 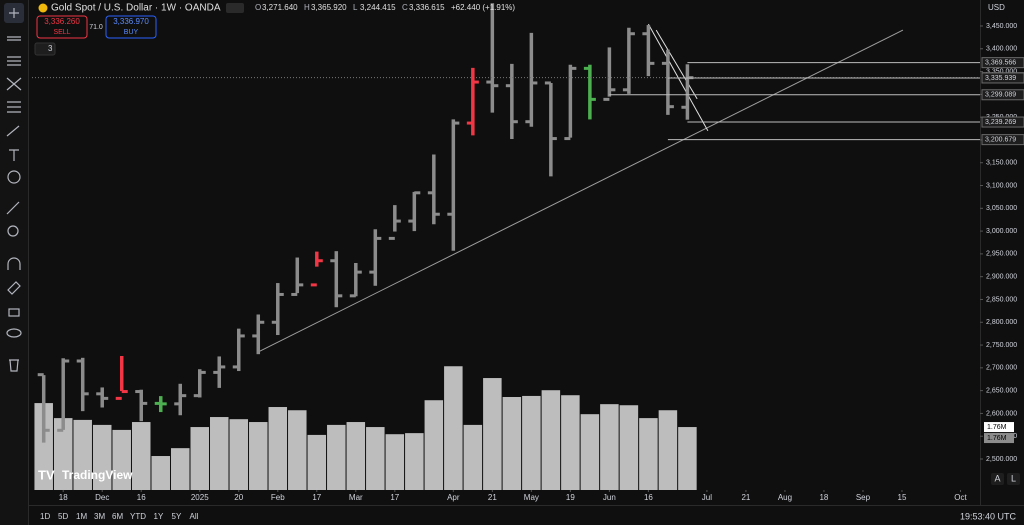 I want to click on auto-button, so click(x=997, y=479).